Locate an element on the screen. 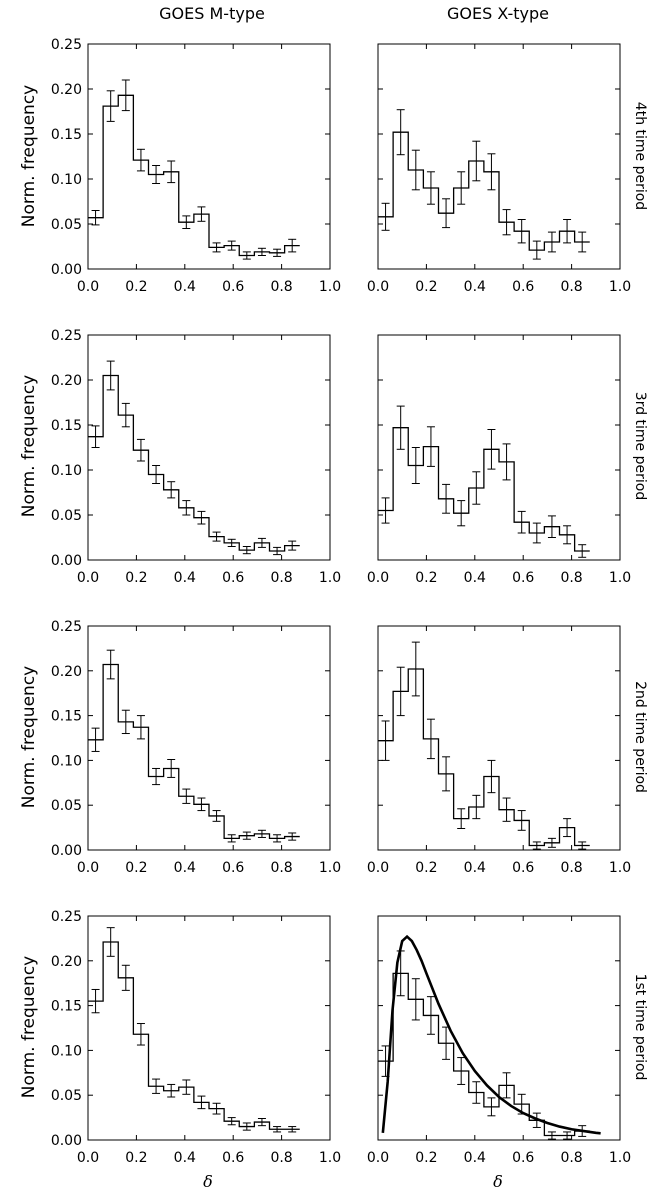  ylabel-row-3: Norm. frequency is located at coordinates (29, 737).